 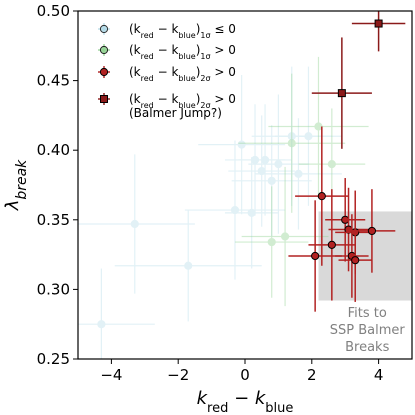 I want to click on region-label-line: SSP Balmer, so click(x=368, y=330).